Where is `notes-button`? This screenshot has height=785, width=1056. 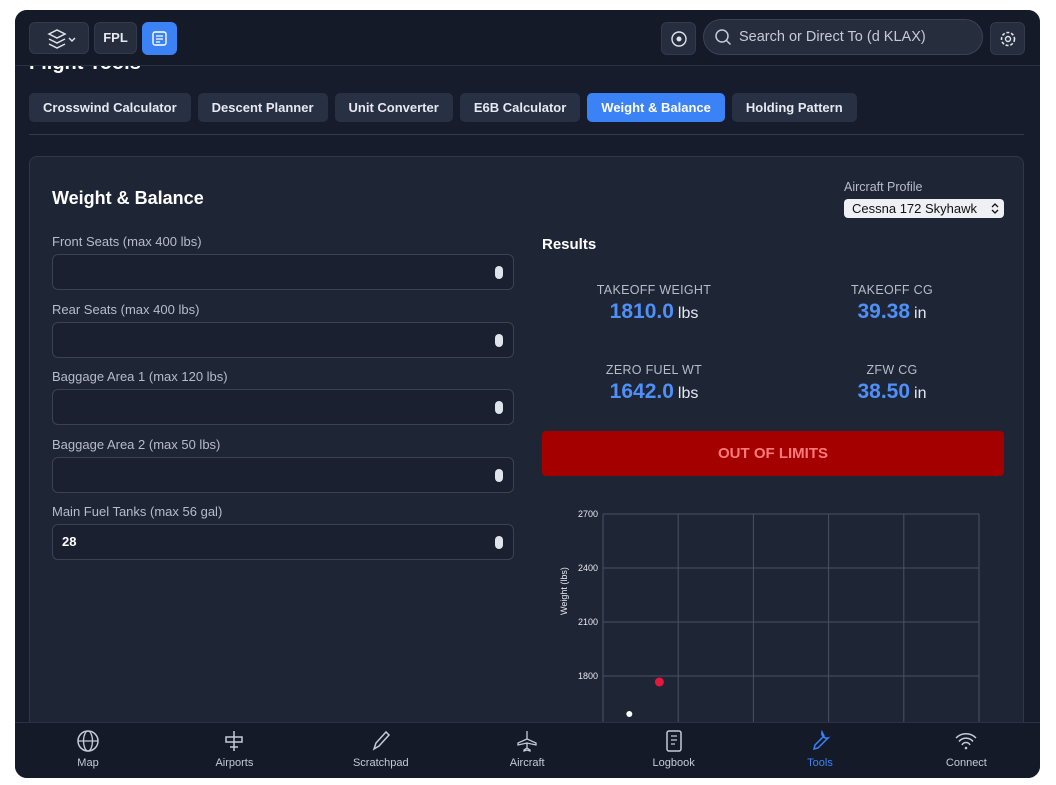 notes-button is located at coordinates (159, 38).